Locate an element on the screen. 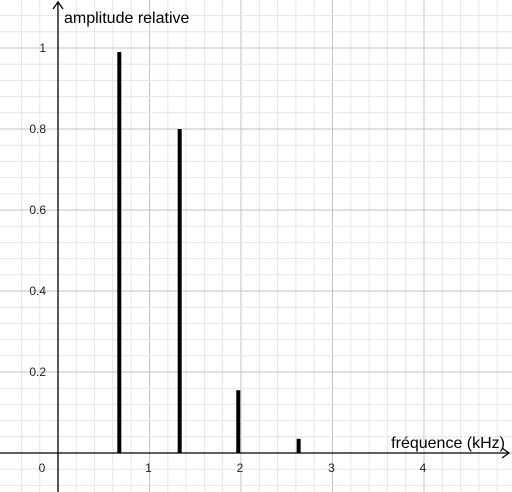 The image size is (512, 492). y-tick-label: 0.8 is located at coordinates (37, 129).